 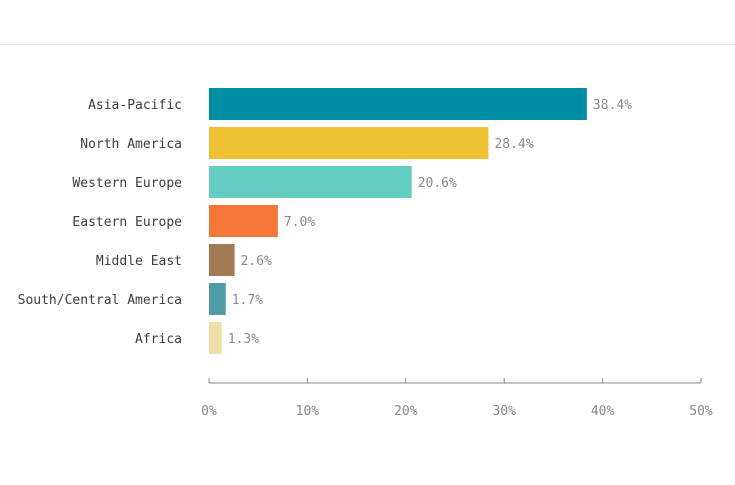 I want to click on bar-south-central-america, so click(x=217, y=299).